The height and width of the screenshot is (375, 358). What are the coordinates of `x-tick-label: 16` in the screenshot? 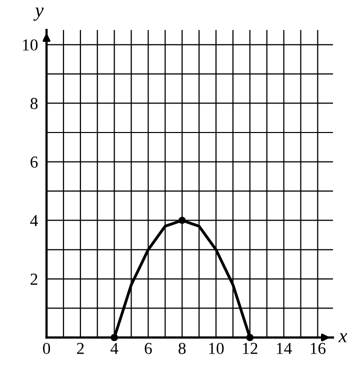 It's located at (318, 348).